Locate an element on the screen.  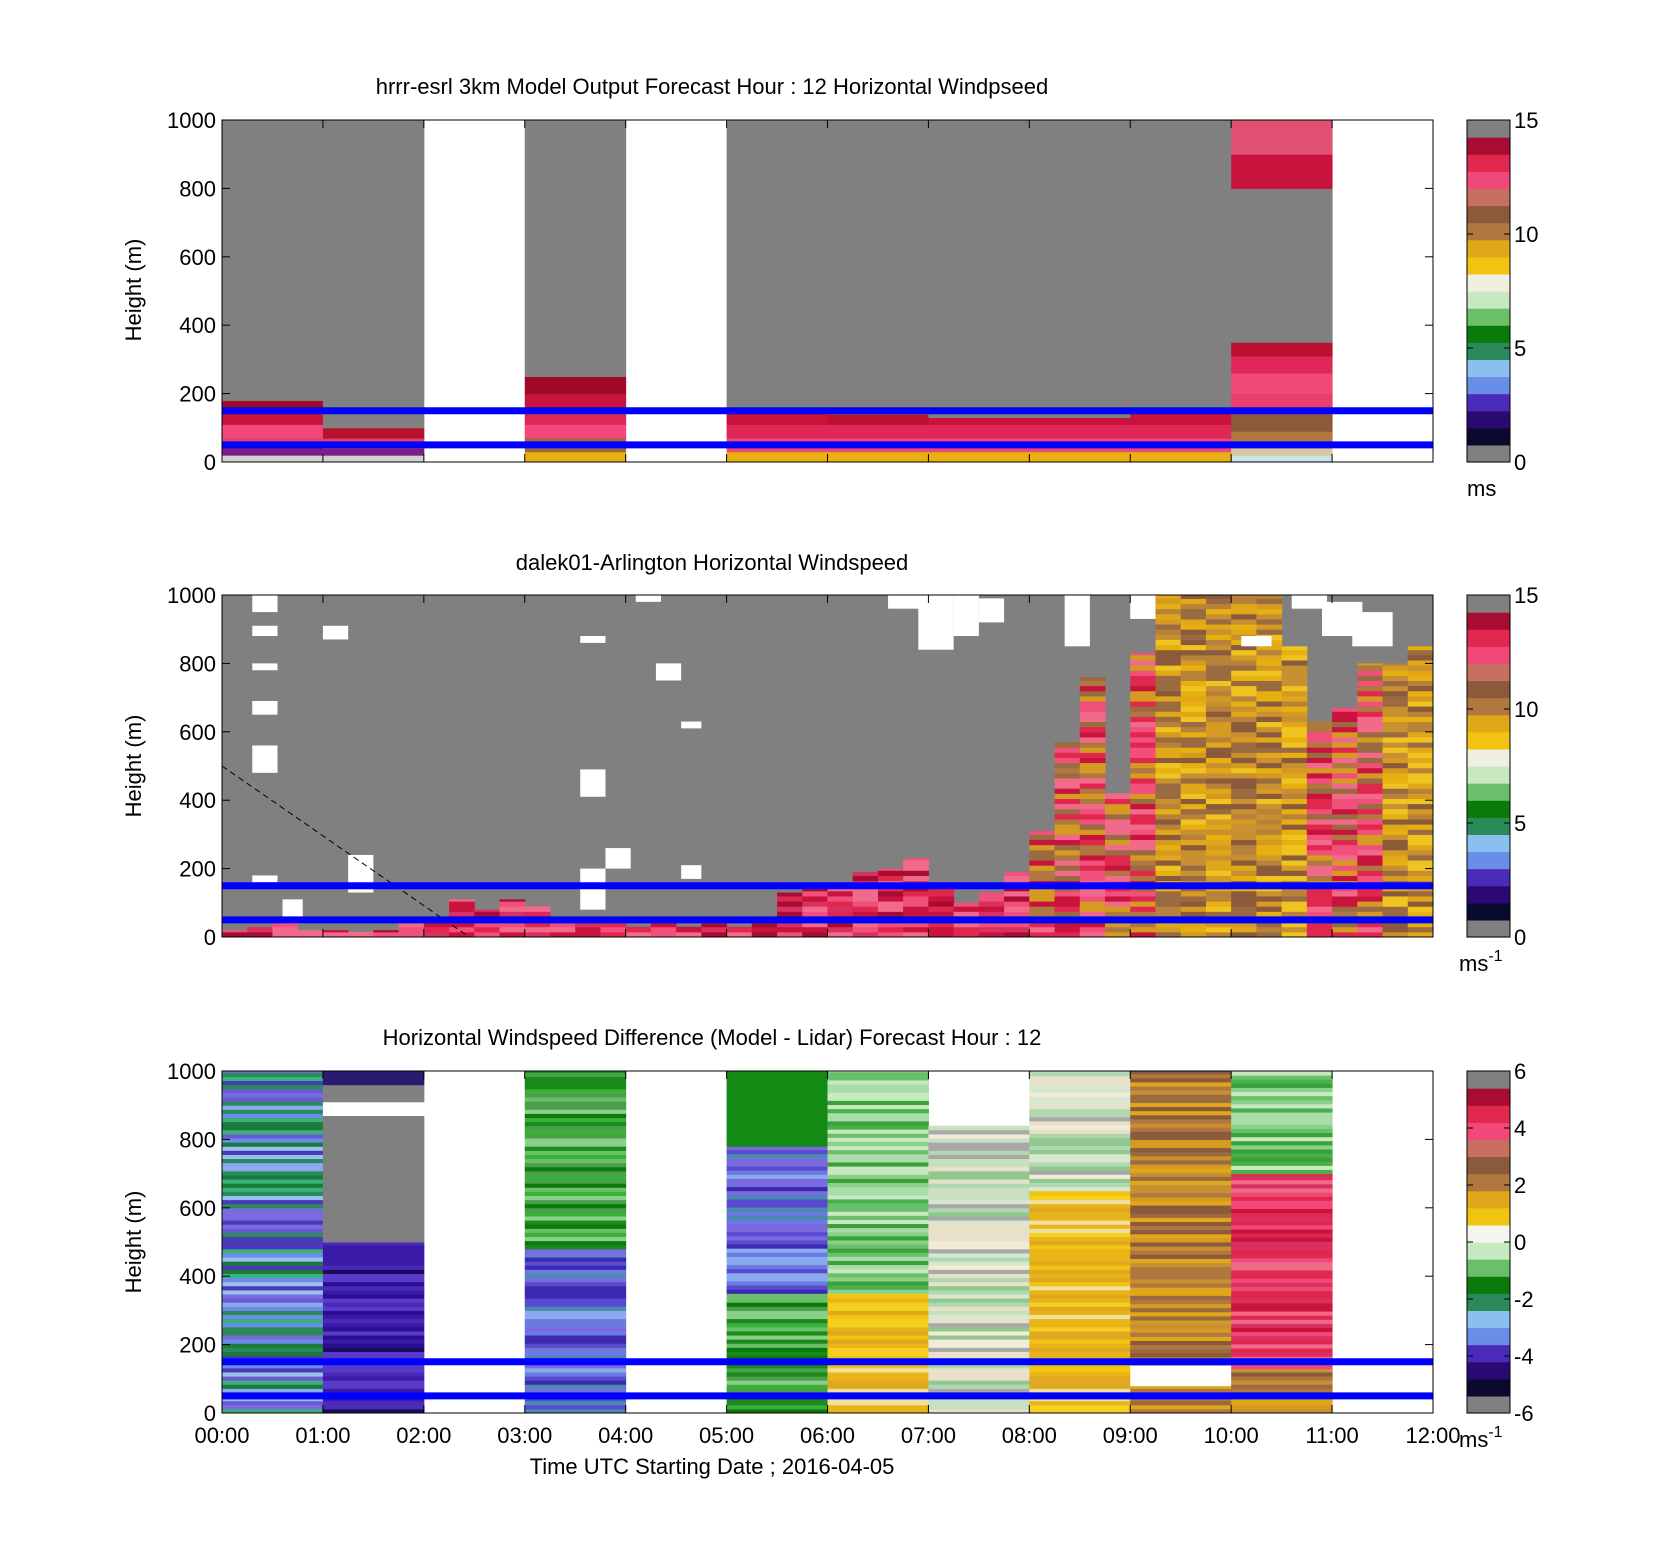
panel-title: dalek01-Arlington Horizontal Windspeed is located at coordinates (712, 562).